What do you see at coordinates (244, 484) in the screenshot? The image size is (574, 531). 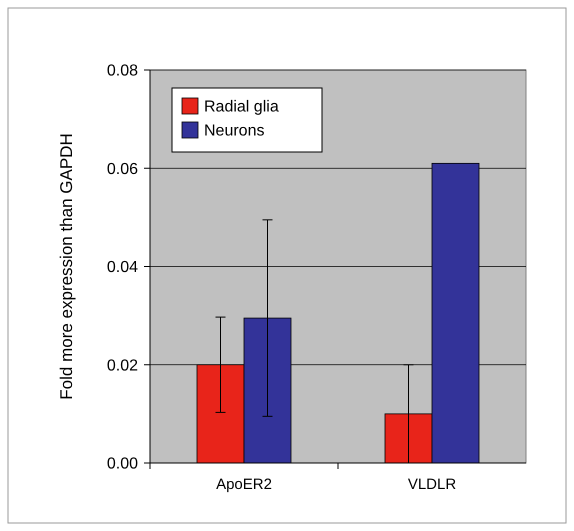 I see `x-tick-label: ApoER2` at bounding box center [244, 484].